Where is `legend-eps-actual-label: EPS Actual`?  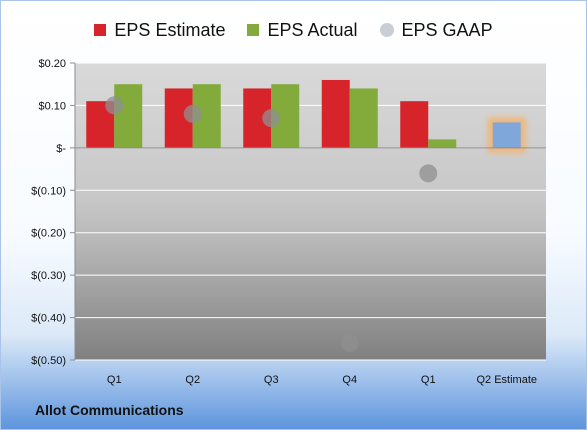 legend-eps-actual-label: EPS Actual is located at coordinates (312, 29).